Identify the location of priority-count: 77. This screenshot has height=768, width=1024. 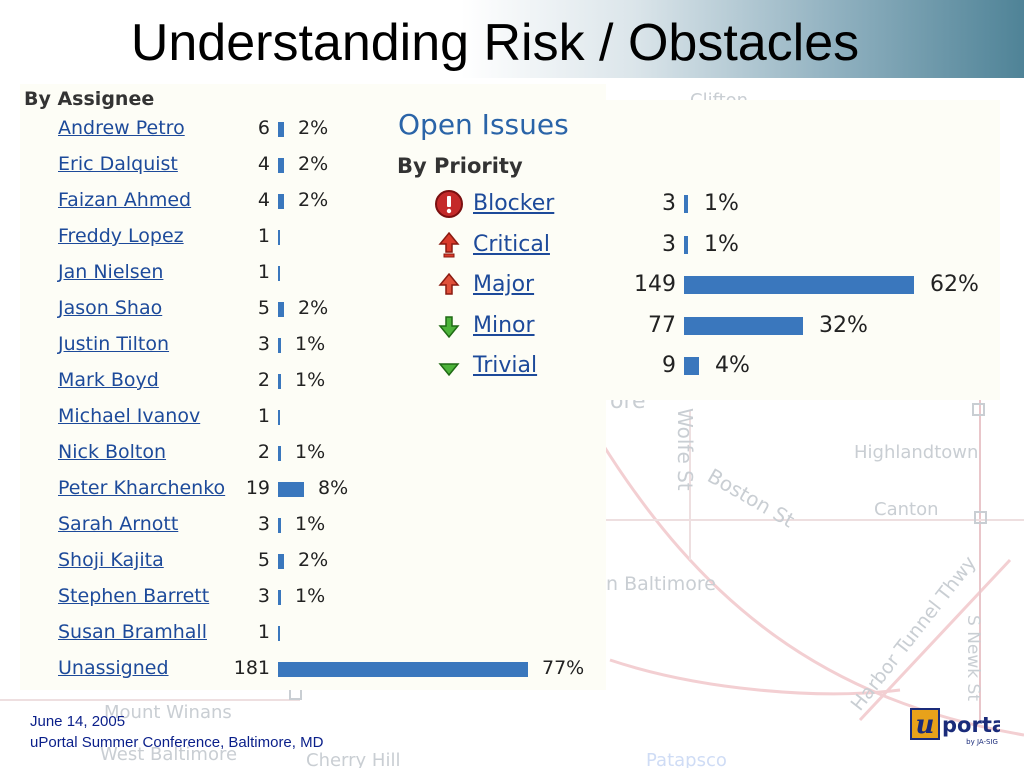
(662, 325).